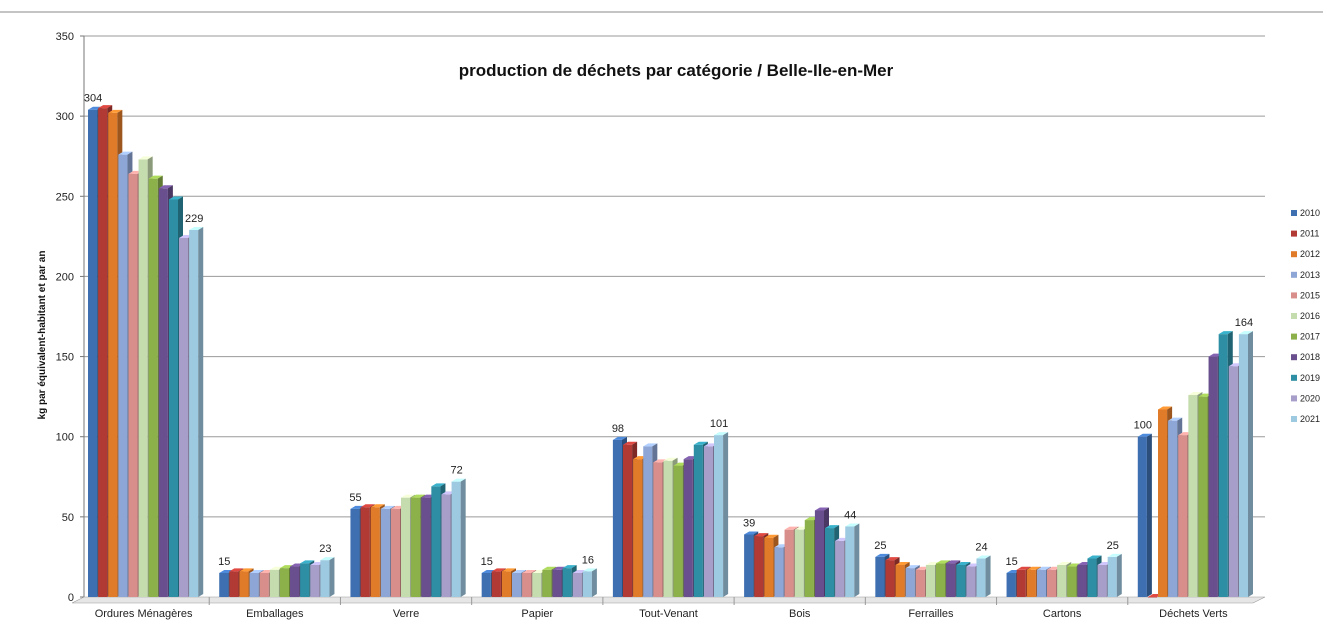 The image size is (1323, 622). Describe the element at coordinates (1143, 426) in the screenshot. I see `data-label: 100` at that location.